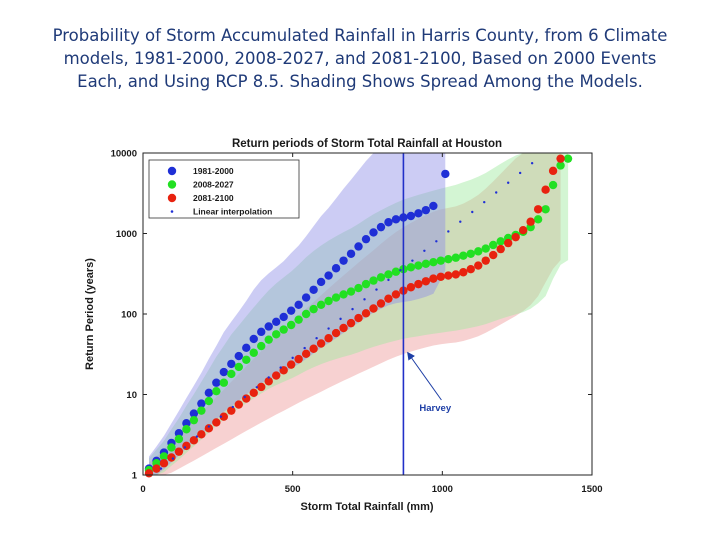 This screenshot has height=540, width=720. What do you see at coordinates (90, 314) in the screenshot?
I see `y-axis-label: Return Period (years)` at bounding box center [90, 314].